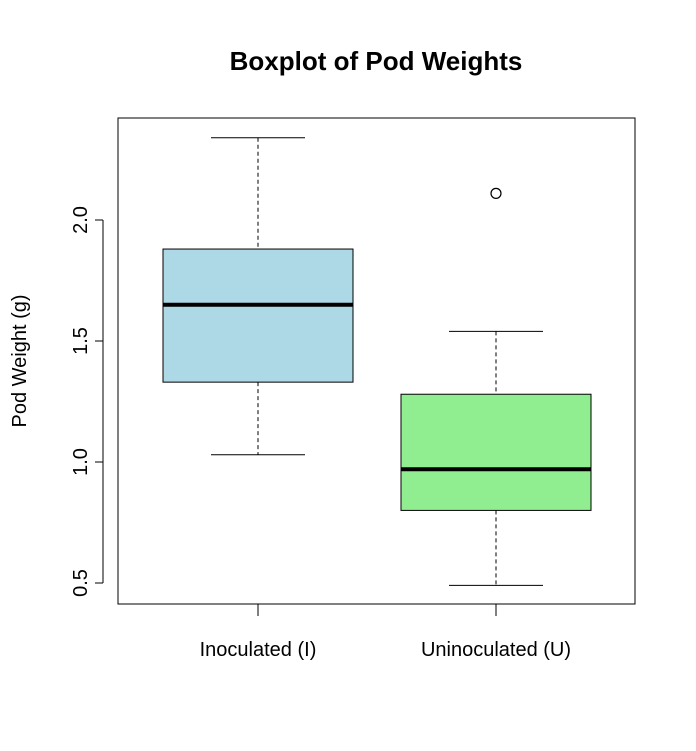  I want to click on y-tick-label: 0.5, so click(81, 583).